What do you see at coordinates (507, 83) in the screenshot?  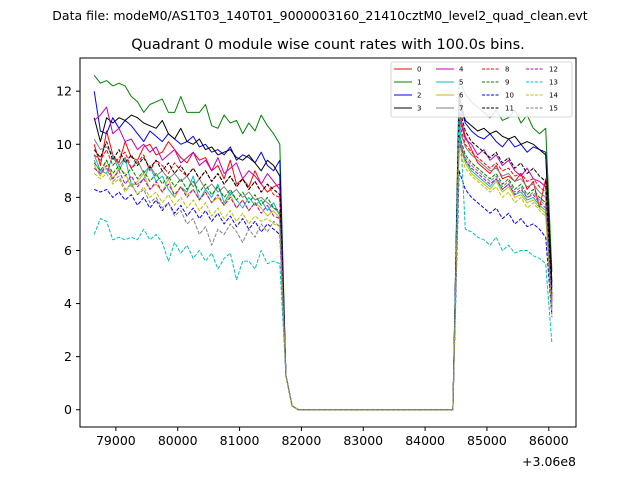 I see `legend-label-9: 9` at bounding box center [507, 83].